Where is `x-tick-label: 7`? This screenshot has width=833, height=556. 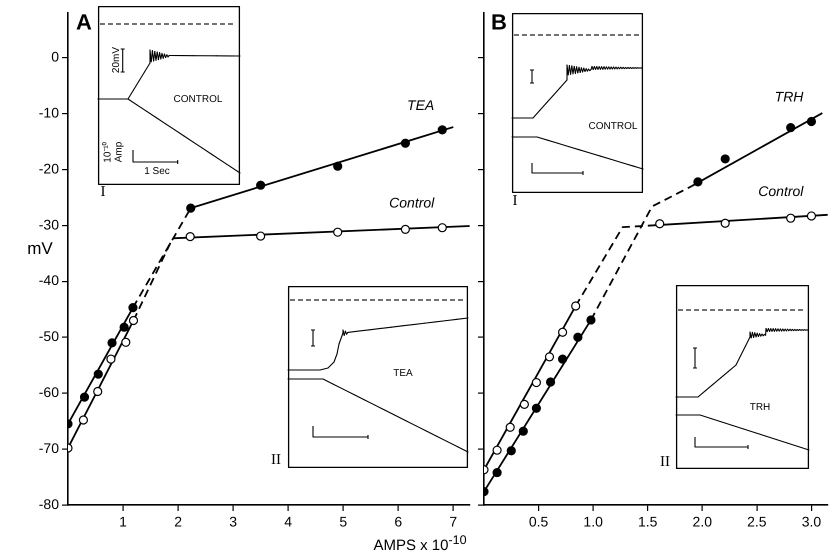
x-tick-label: 7 is located at coordinates (453, 521).